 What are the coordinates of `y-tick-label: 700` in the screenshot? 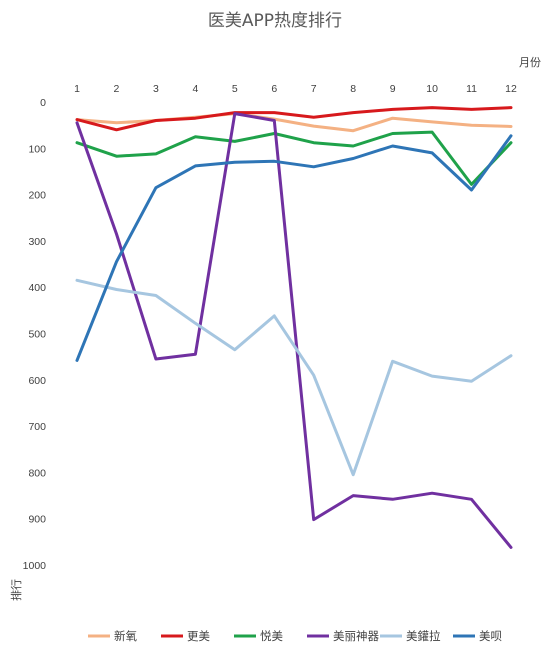 It's located at (37, 427).